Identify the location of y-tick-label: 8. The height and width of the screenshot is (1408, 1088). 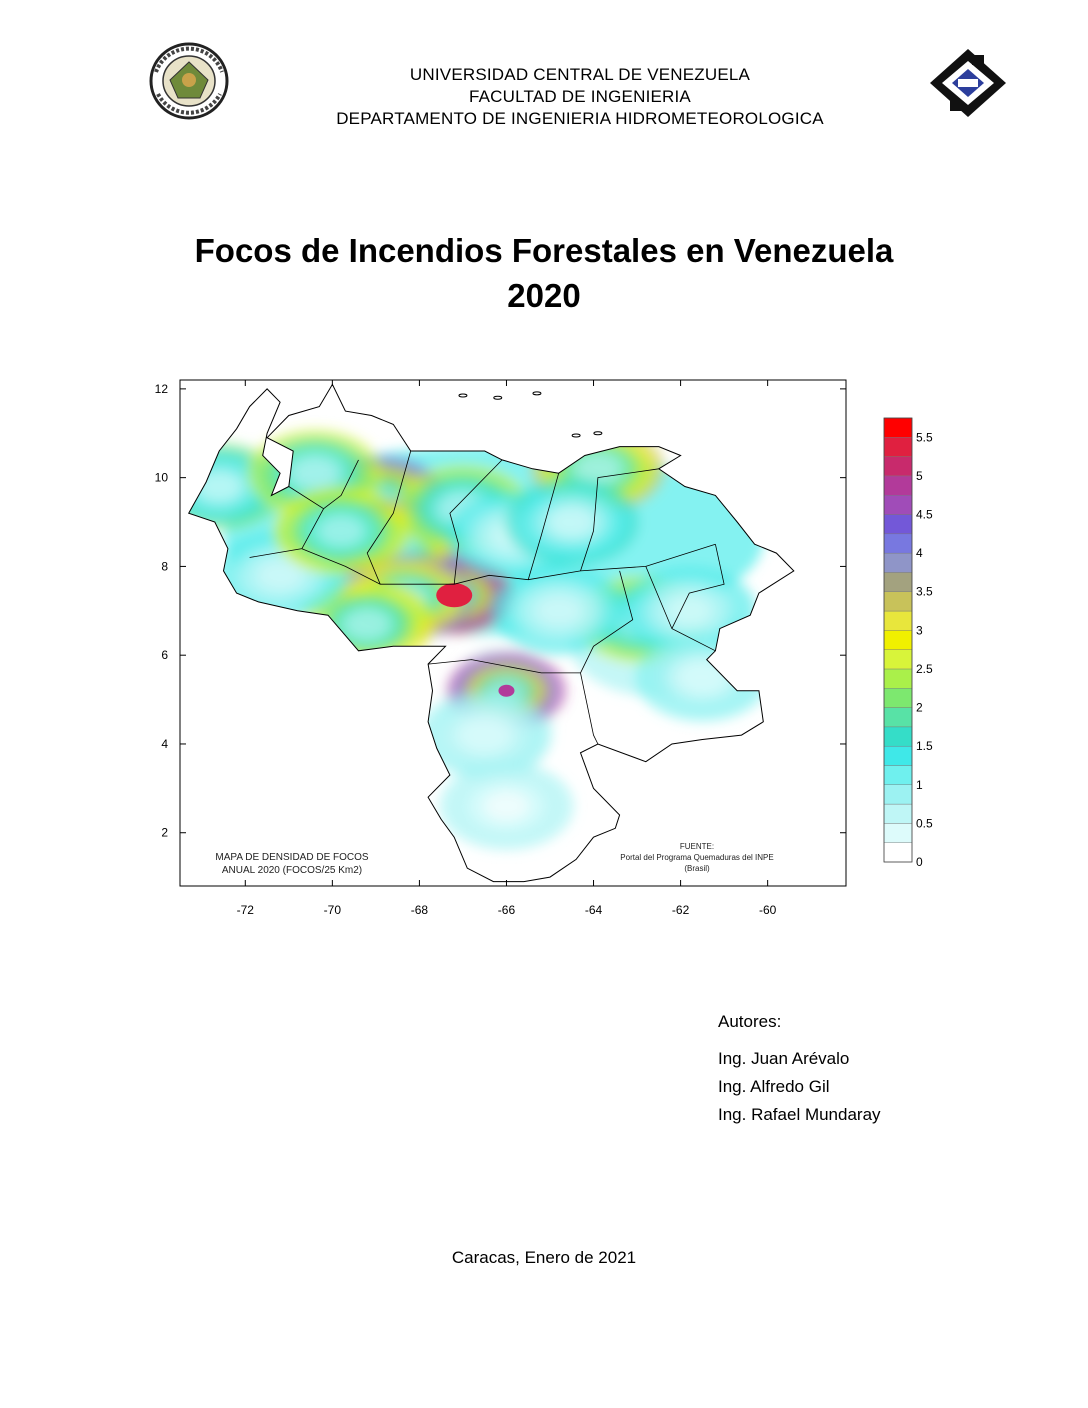
(164, 566).